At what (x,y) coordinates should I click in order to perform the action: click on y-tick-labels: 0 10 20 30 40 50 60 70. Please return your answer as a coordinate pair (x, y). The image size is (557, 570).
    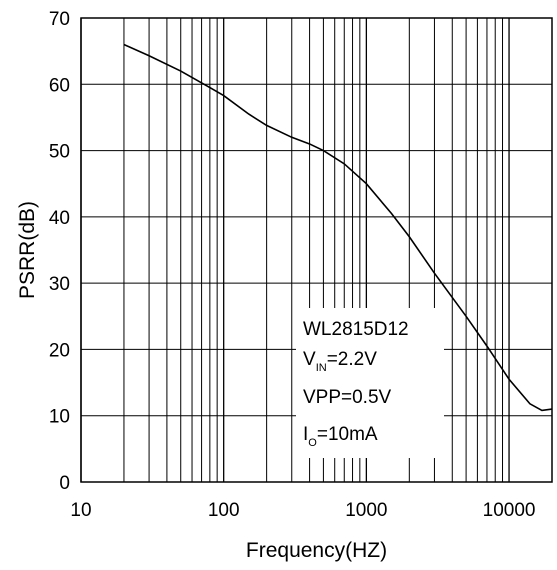
    Looking at the image, I should click on (59, 251).